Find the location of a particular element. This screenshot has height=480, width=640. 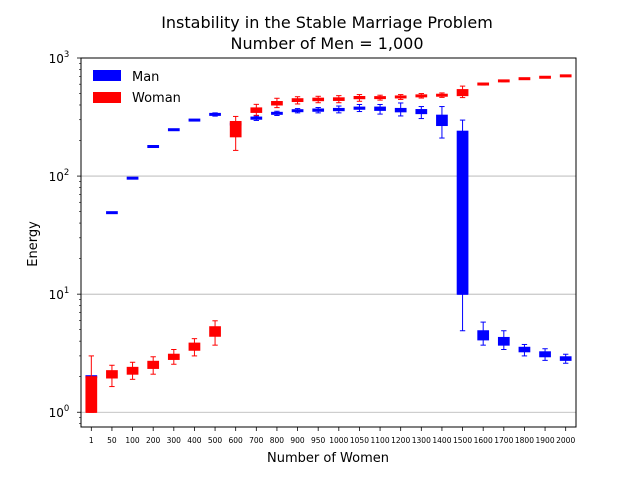

x-tick-label: 100 is located at coordinates (132, 440).